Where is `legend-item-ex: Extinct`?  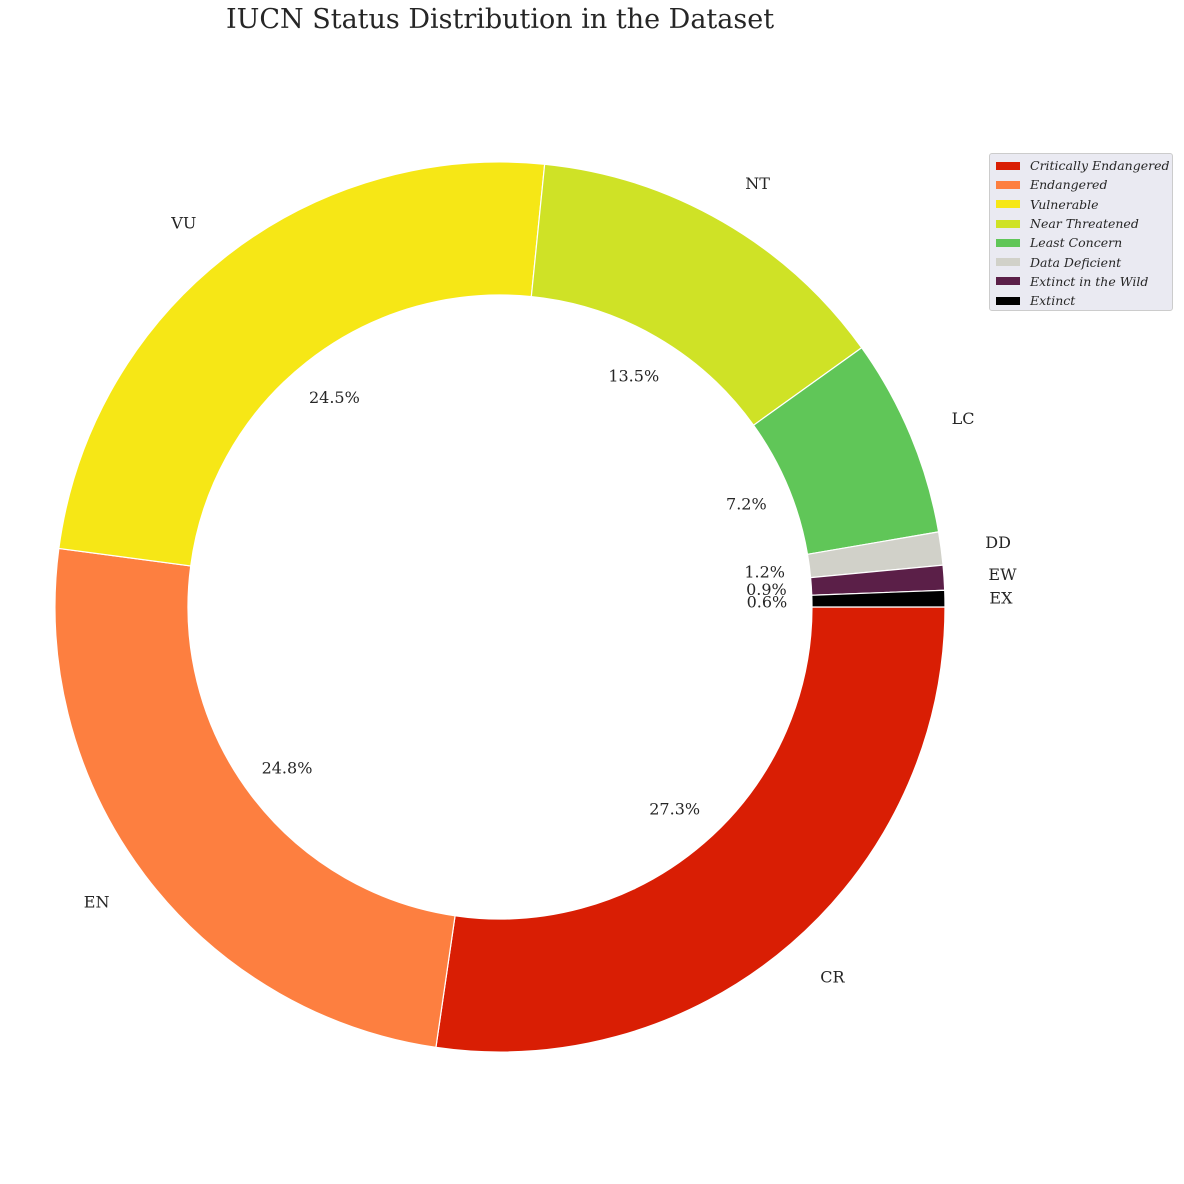 legend-item-ex: Extinct is located at coordinates (1084, 300).